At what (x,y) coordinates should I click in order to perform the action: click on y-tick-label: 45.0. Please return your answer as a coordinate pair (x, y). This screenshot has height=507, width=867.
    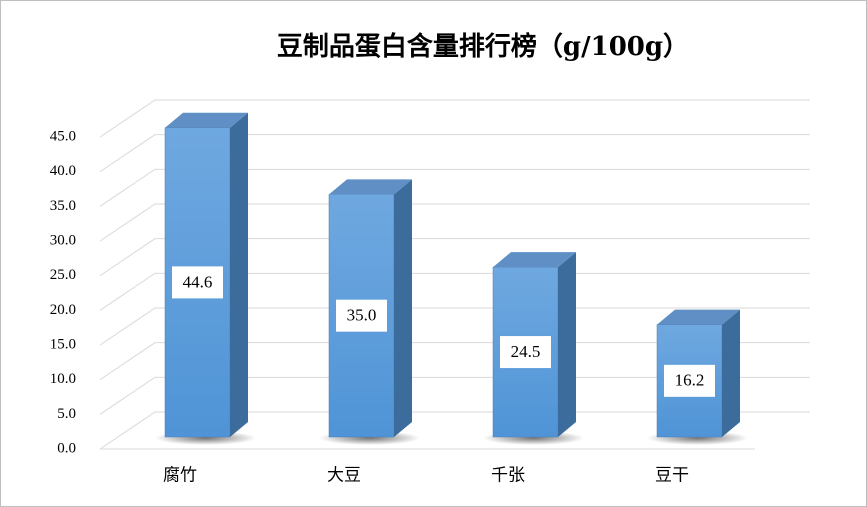
    Looking at the image, I should click on (63, 136).